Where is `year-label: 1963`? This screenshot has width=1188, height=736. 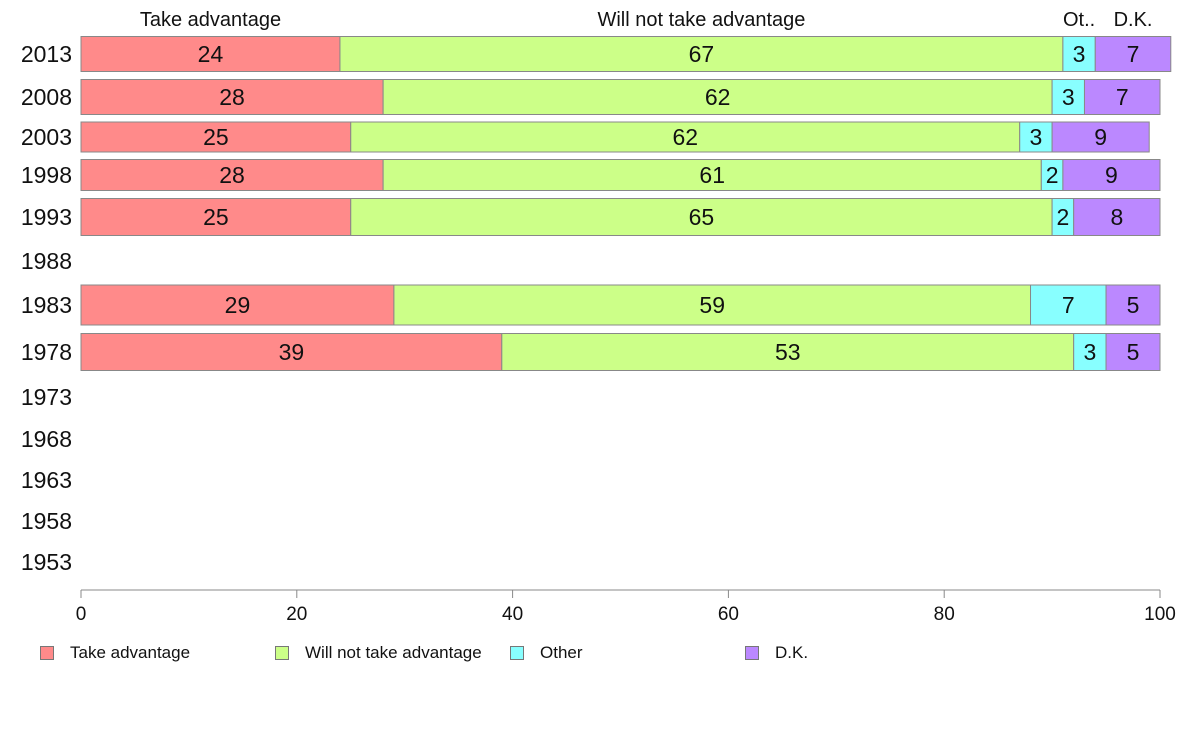
year-label: 1963 is located at coordinates (46, 480).